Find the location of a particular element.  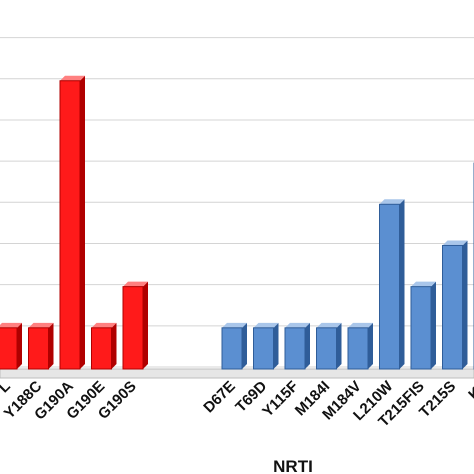

chart-floor is located at coordinates (237, 373).